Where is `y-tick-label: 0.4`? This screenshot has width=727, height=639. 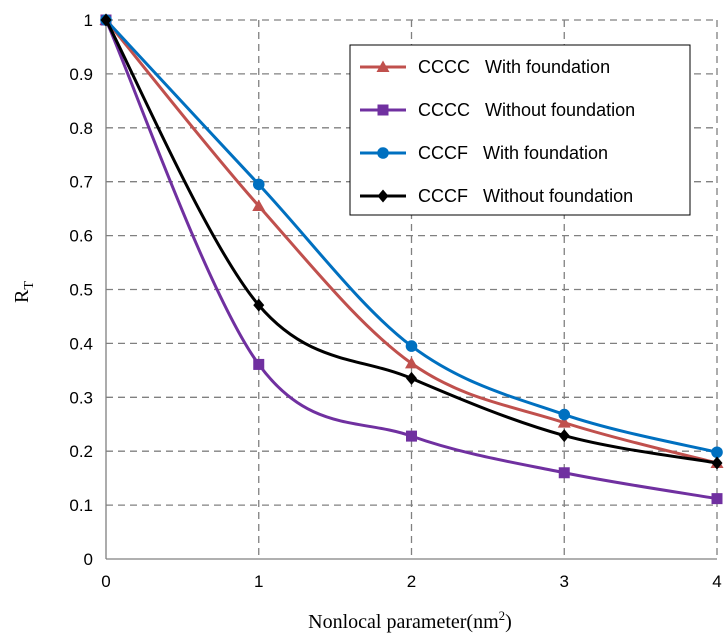 y-tick-label: 0.4 is located at coordinates (81, 343).